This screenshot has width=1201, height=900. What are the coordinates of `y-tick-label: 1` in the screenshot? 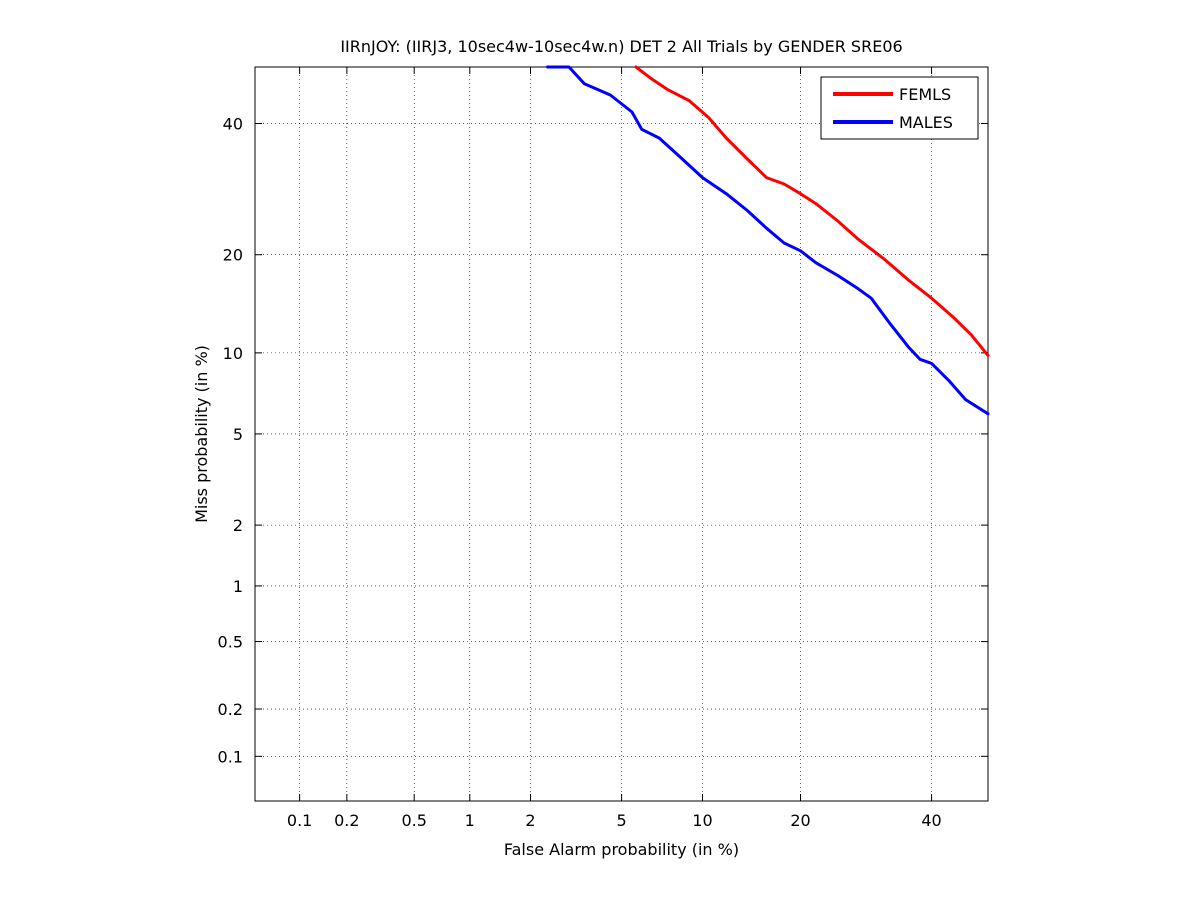 It's located at (238, 586).